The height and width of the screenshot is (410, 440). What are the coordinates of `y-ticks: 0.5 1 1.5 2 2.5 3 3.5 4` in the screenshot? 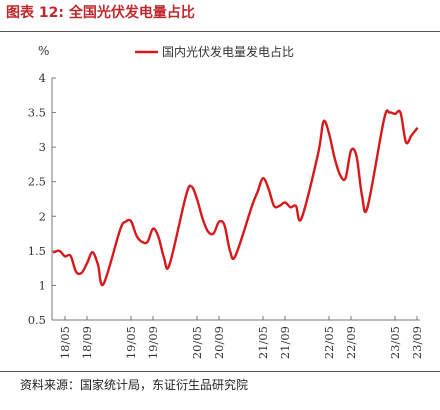 It's located at (42, 199).